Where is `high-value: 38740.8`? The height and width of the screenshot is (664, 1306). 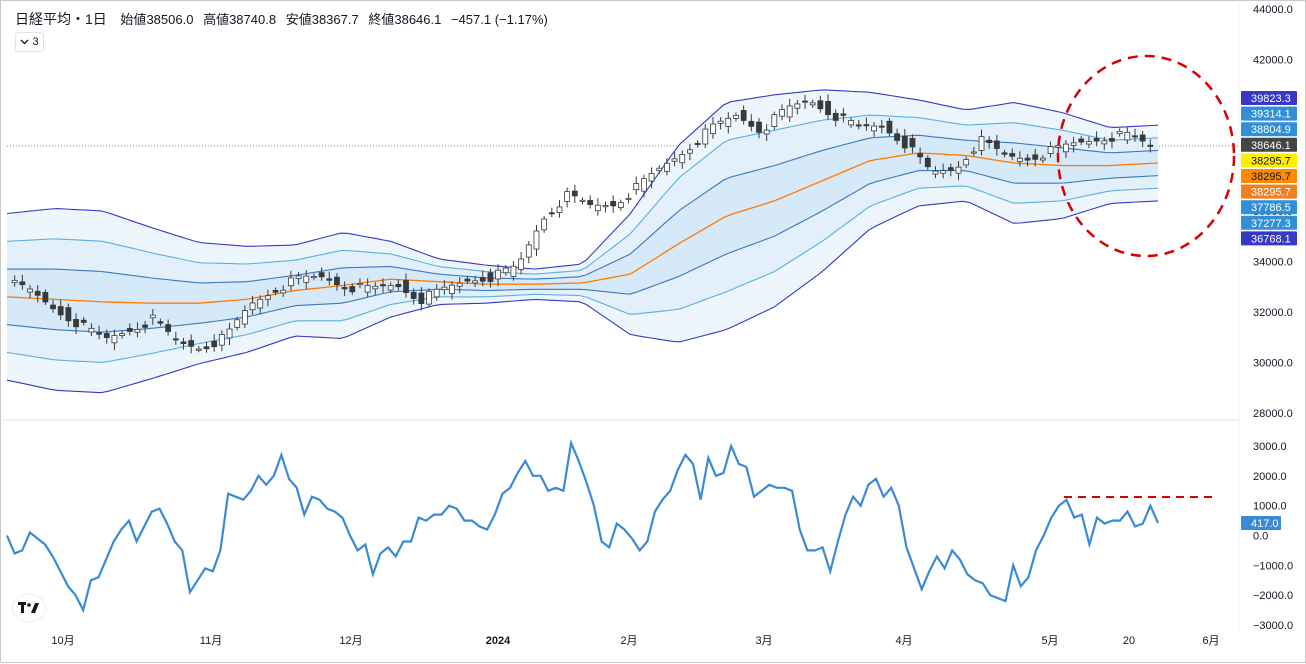 high-value: 38740.8 is located at coordinates (253, 19).